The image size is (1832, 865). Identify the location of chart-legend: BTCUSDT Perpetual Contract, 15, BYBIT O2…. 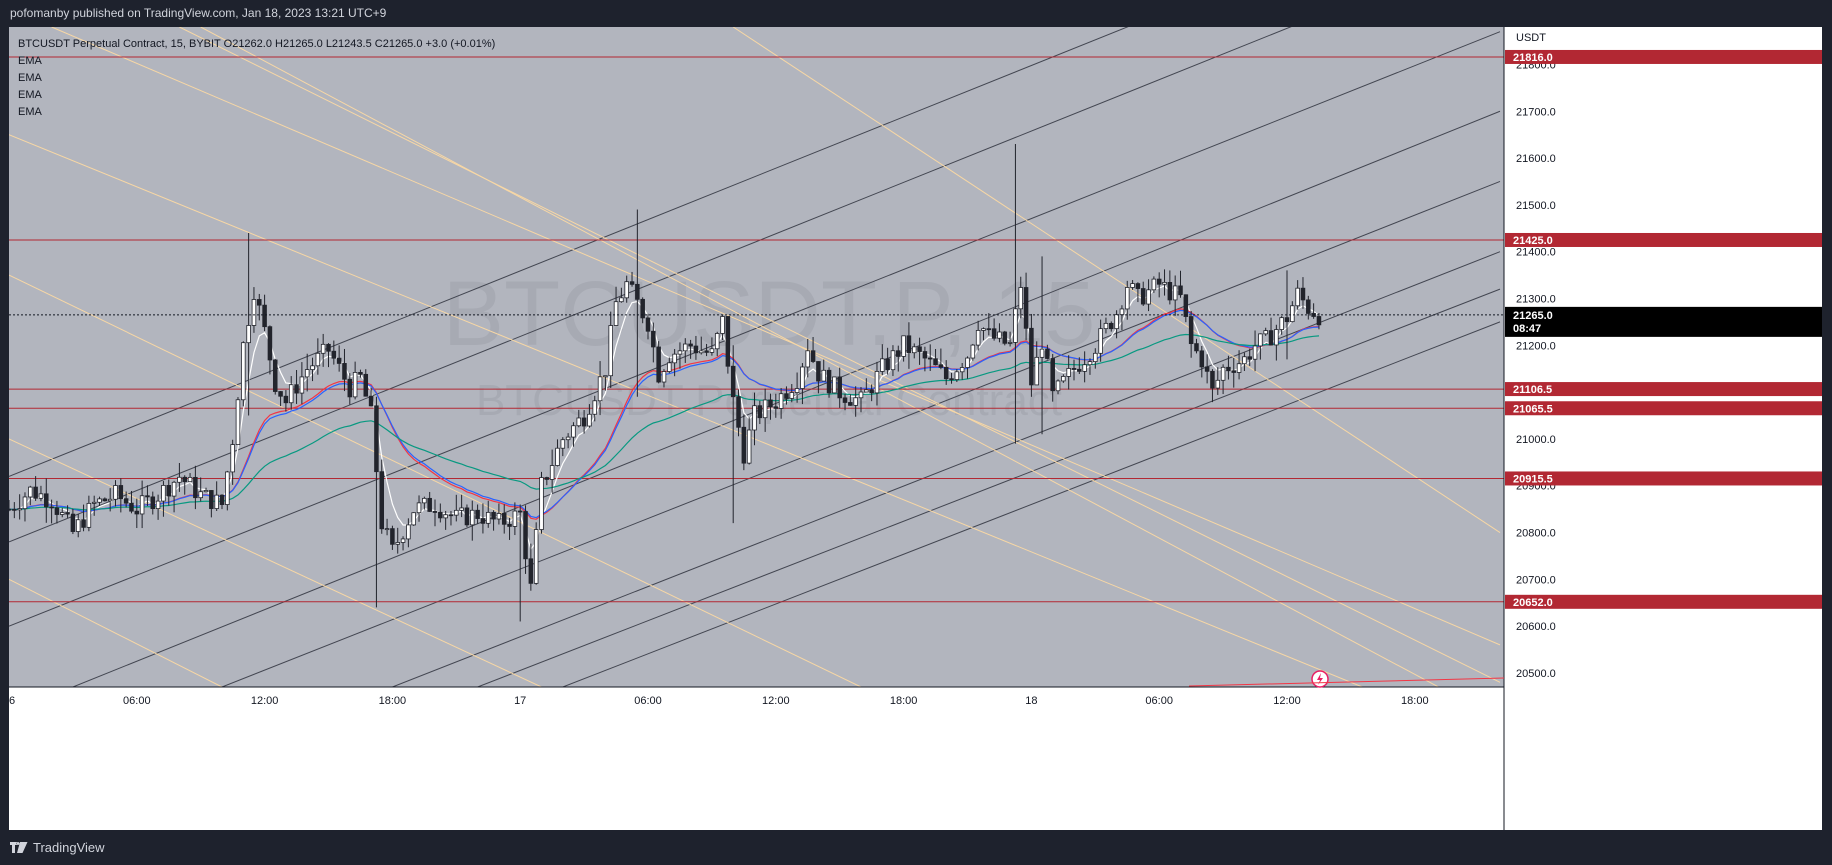
(256, 78).